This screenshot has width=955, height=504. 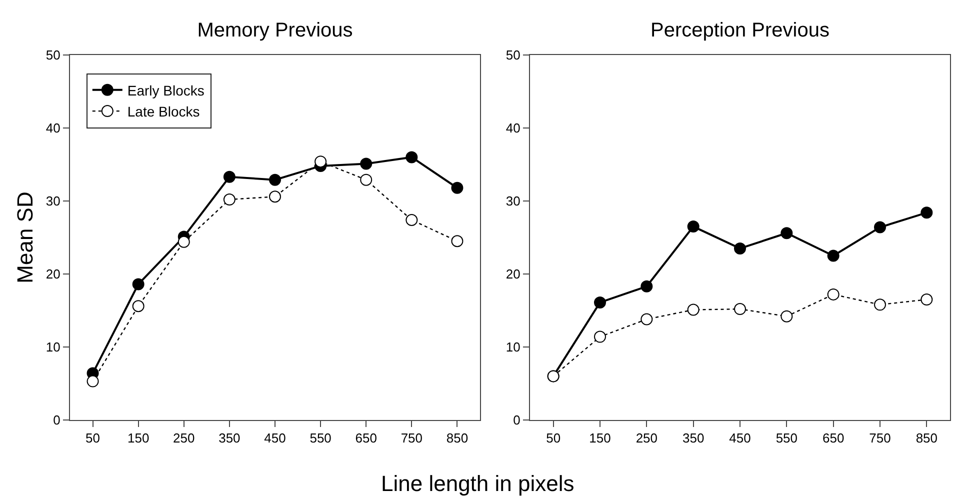 What do you see at coordinates (477, 483) in the screenshot?
I see `x-axis-title: Line length in pixels` at bounding box center [477, 483].